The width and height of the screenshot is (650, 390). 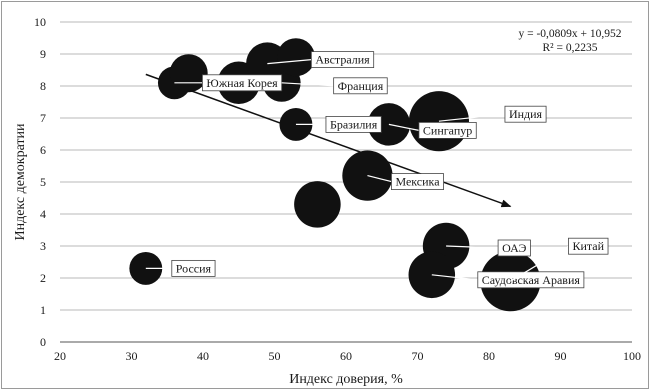 I want to click on x-tick-label: 80, so click(x=489, y=356).